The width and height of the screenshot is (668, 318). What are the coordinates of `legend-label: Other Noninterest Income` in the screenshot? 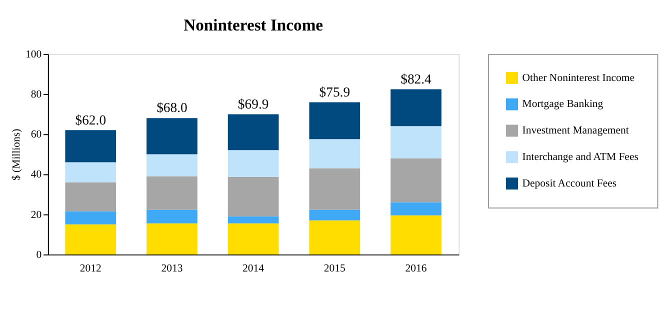 It's located at (578, 78).